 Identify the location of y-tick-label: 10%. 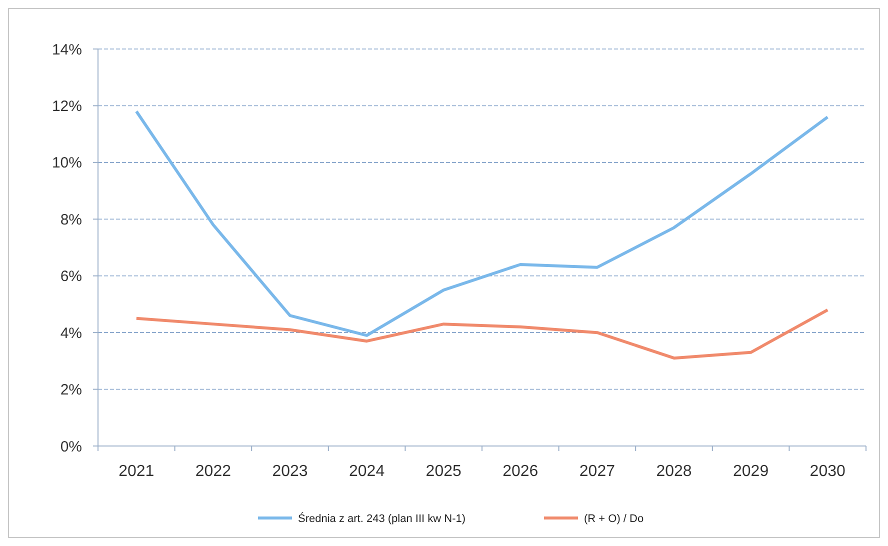
(67, 163).